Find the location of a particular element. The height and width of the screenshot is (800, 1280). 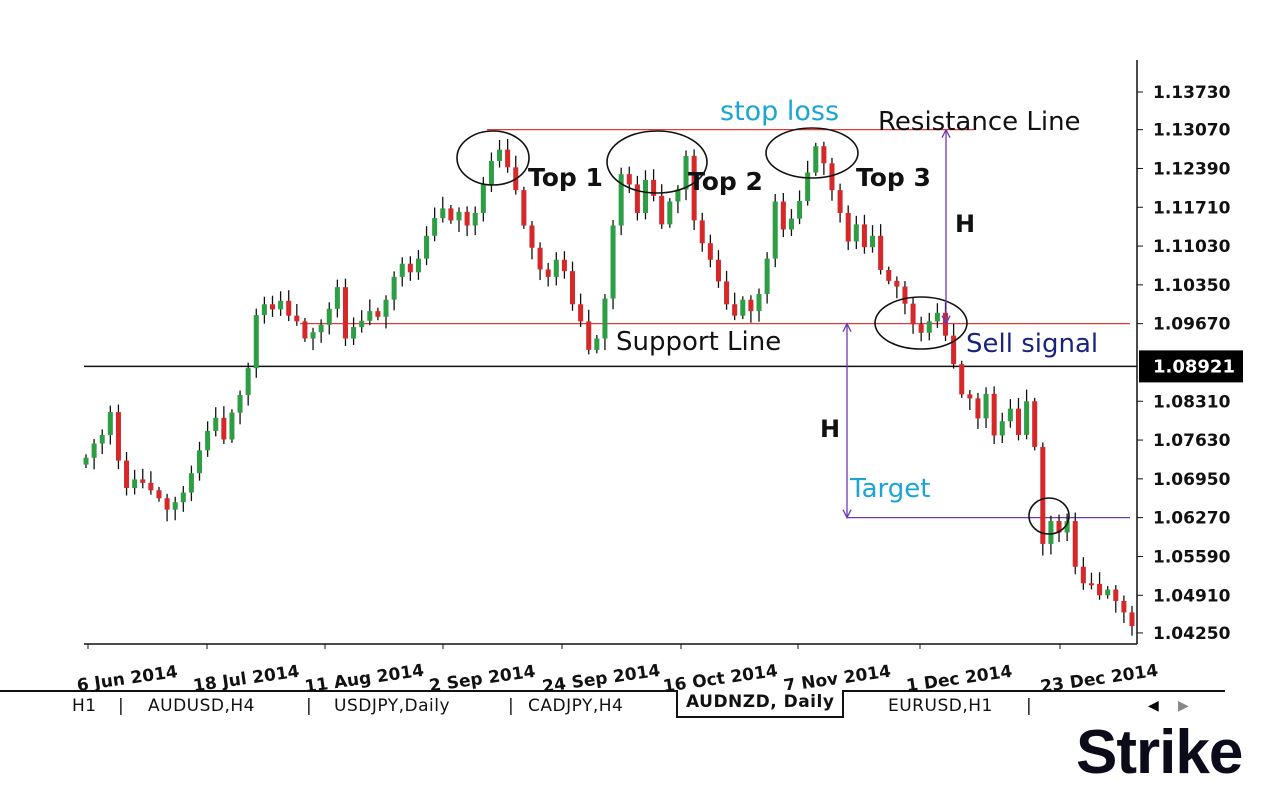

y-tick-label: 1.13070 is located at coordinates (1192, 131).